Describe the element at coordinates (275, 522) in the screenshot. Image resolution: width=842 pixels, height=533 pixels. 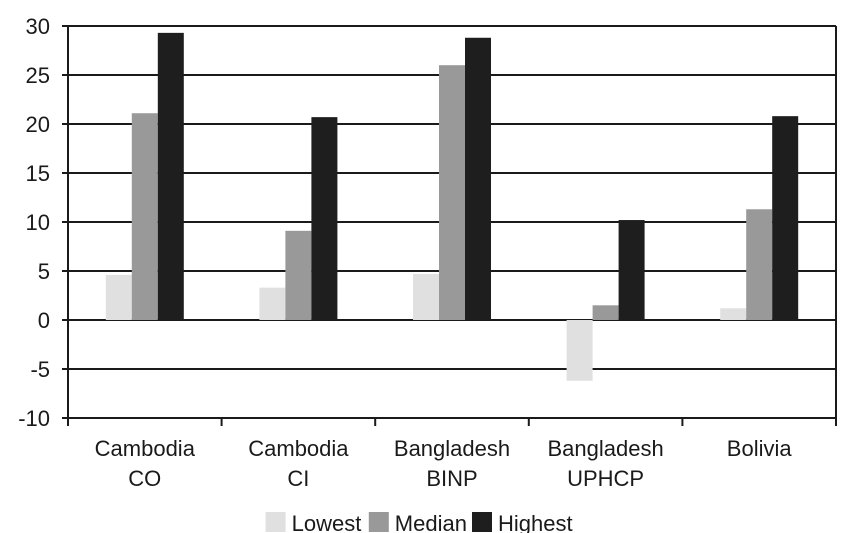
I see `legend-swatch-lowest` at that location.